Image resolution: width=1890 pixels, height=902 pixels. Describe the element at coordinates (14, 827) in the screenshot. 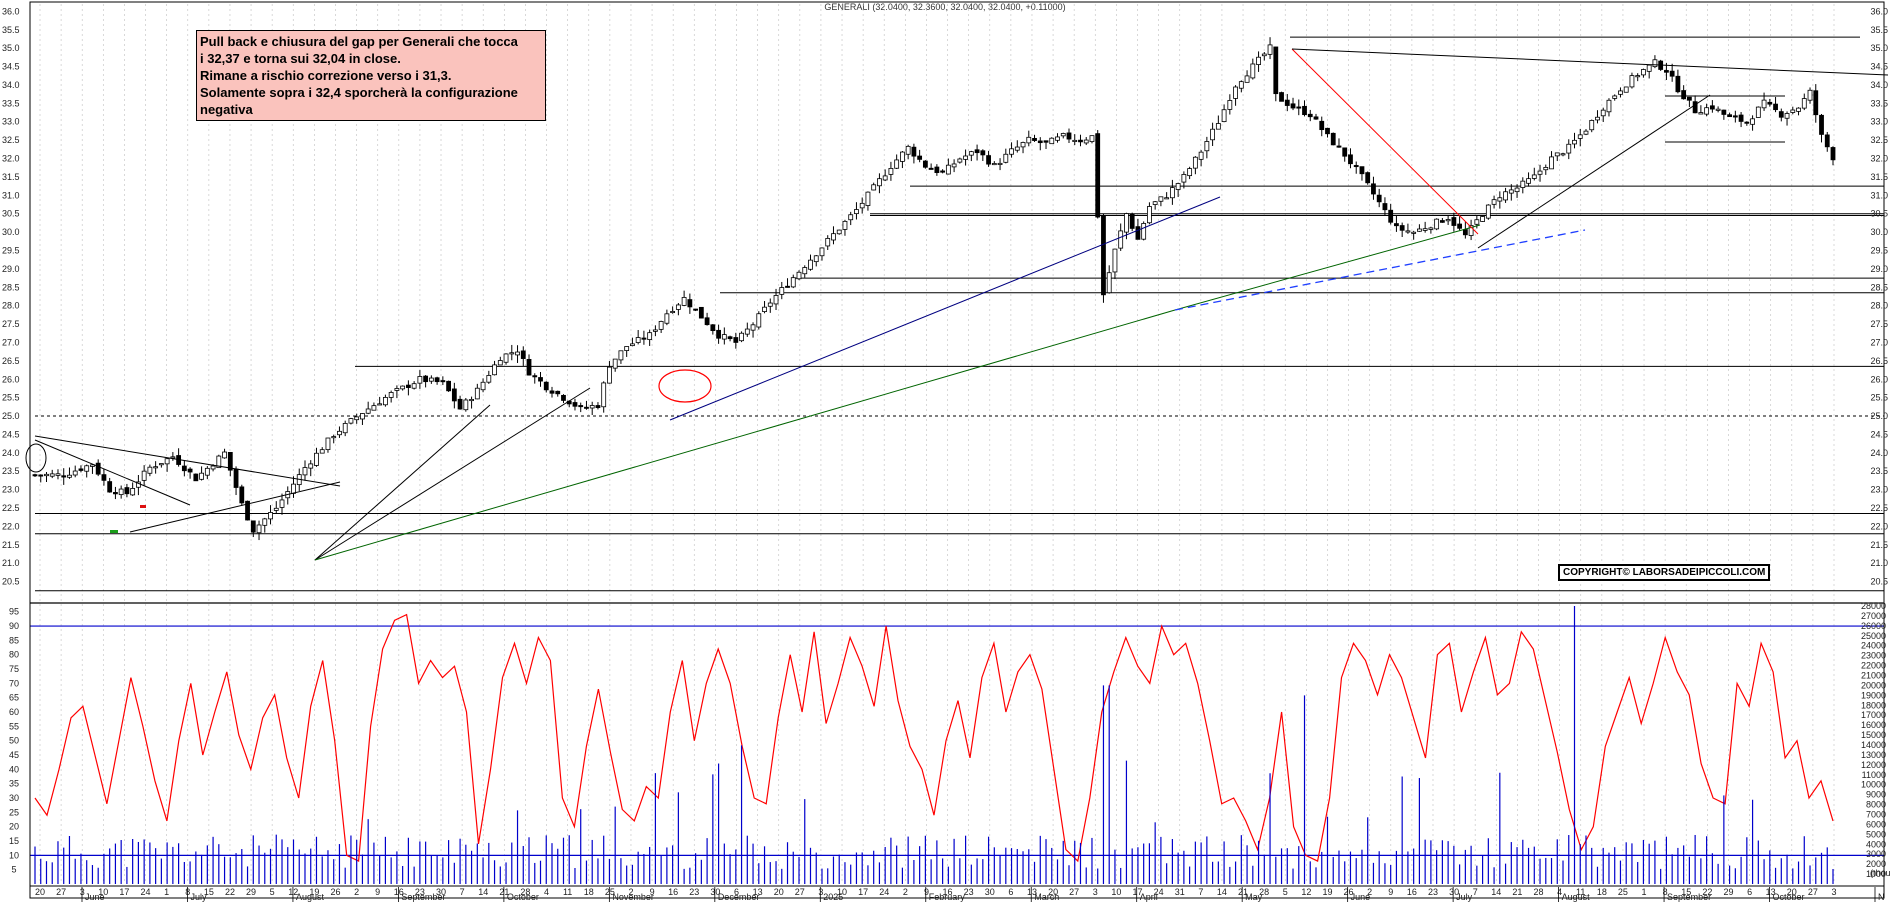

I see `oscillator-tick-label: 20` at that location.